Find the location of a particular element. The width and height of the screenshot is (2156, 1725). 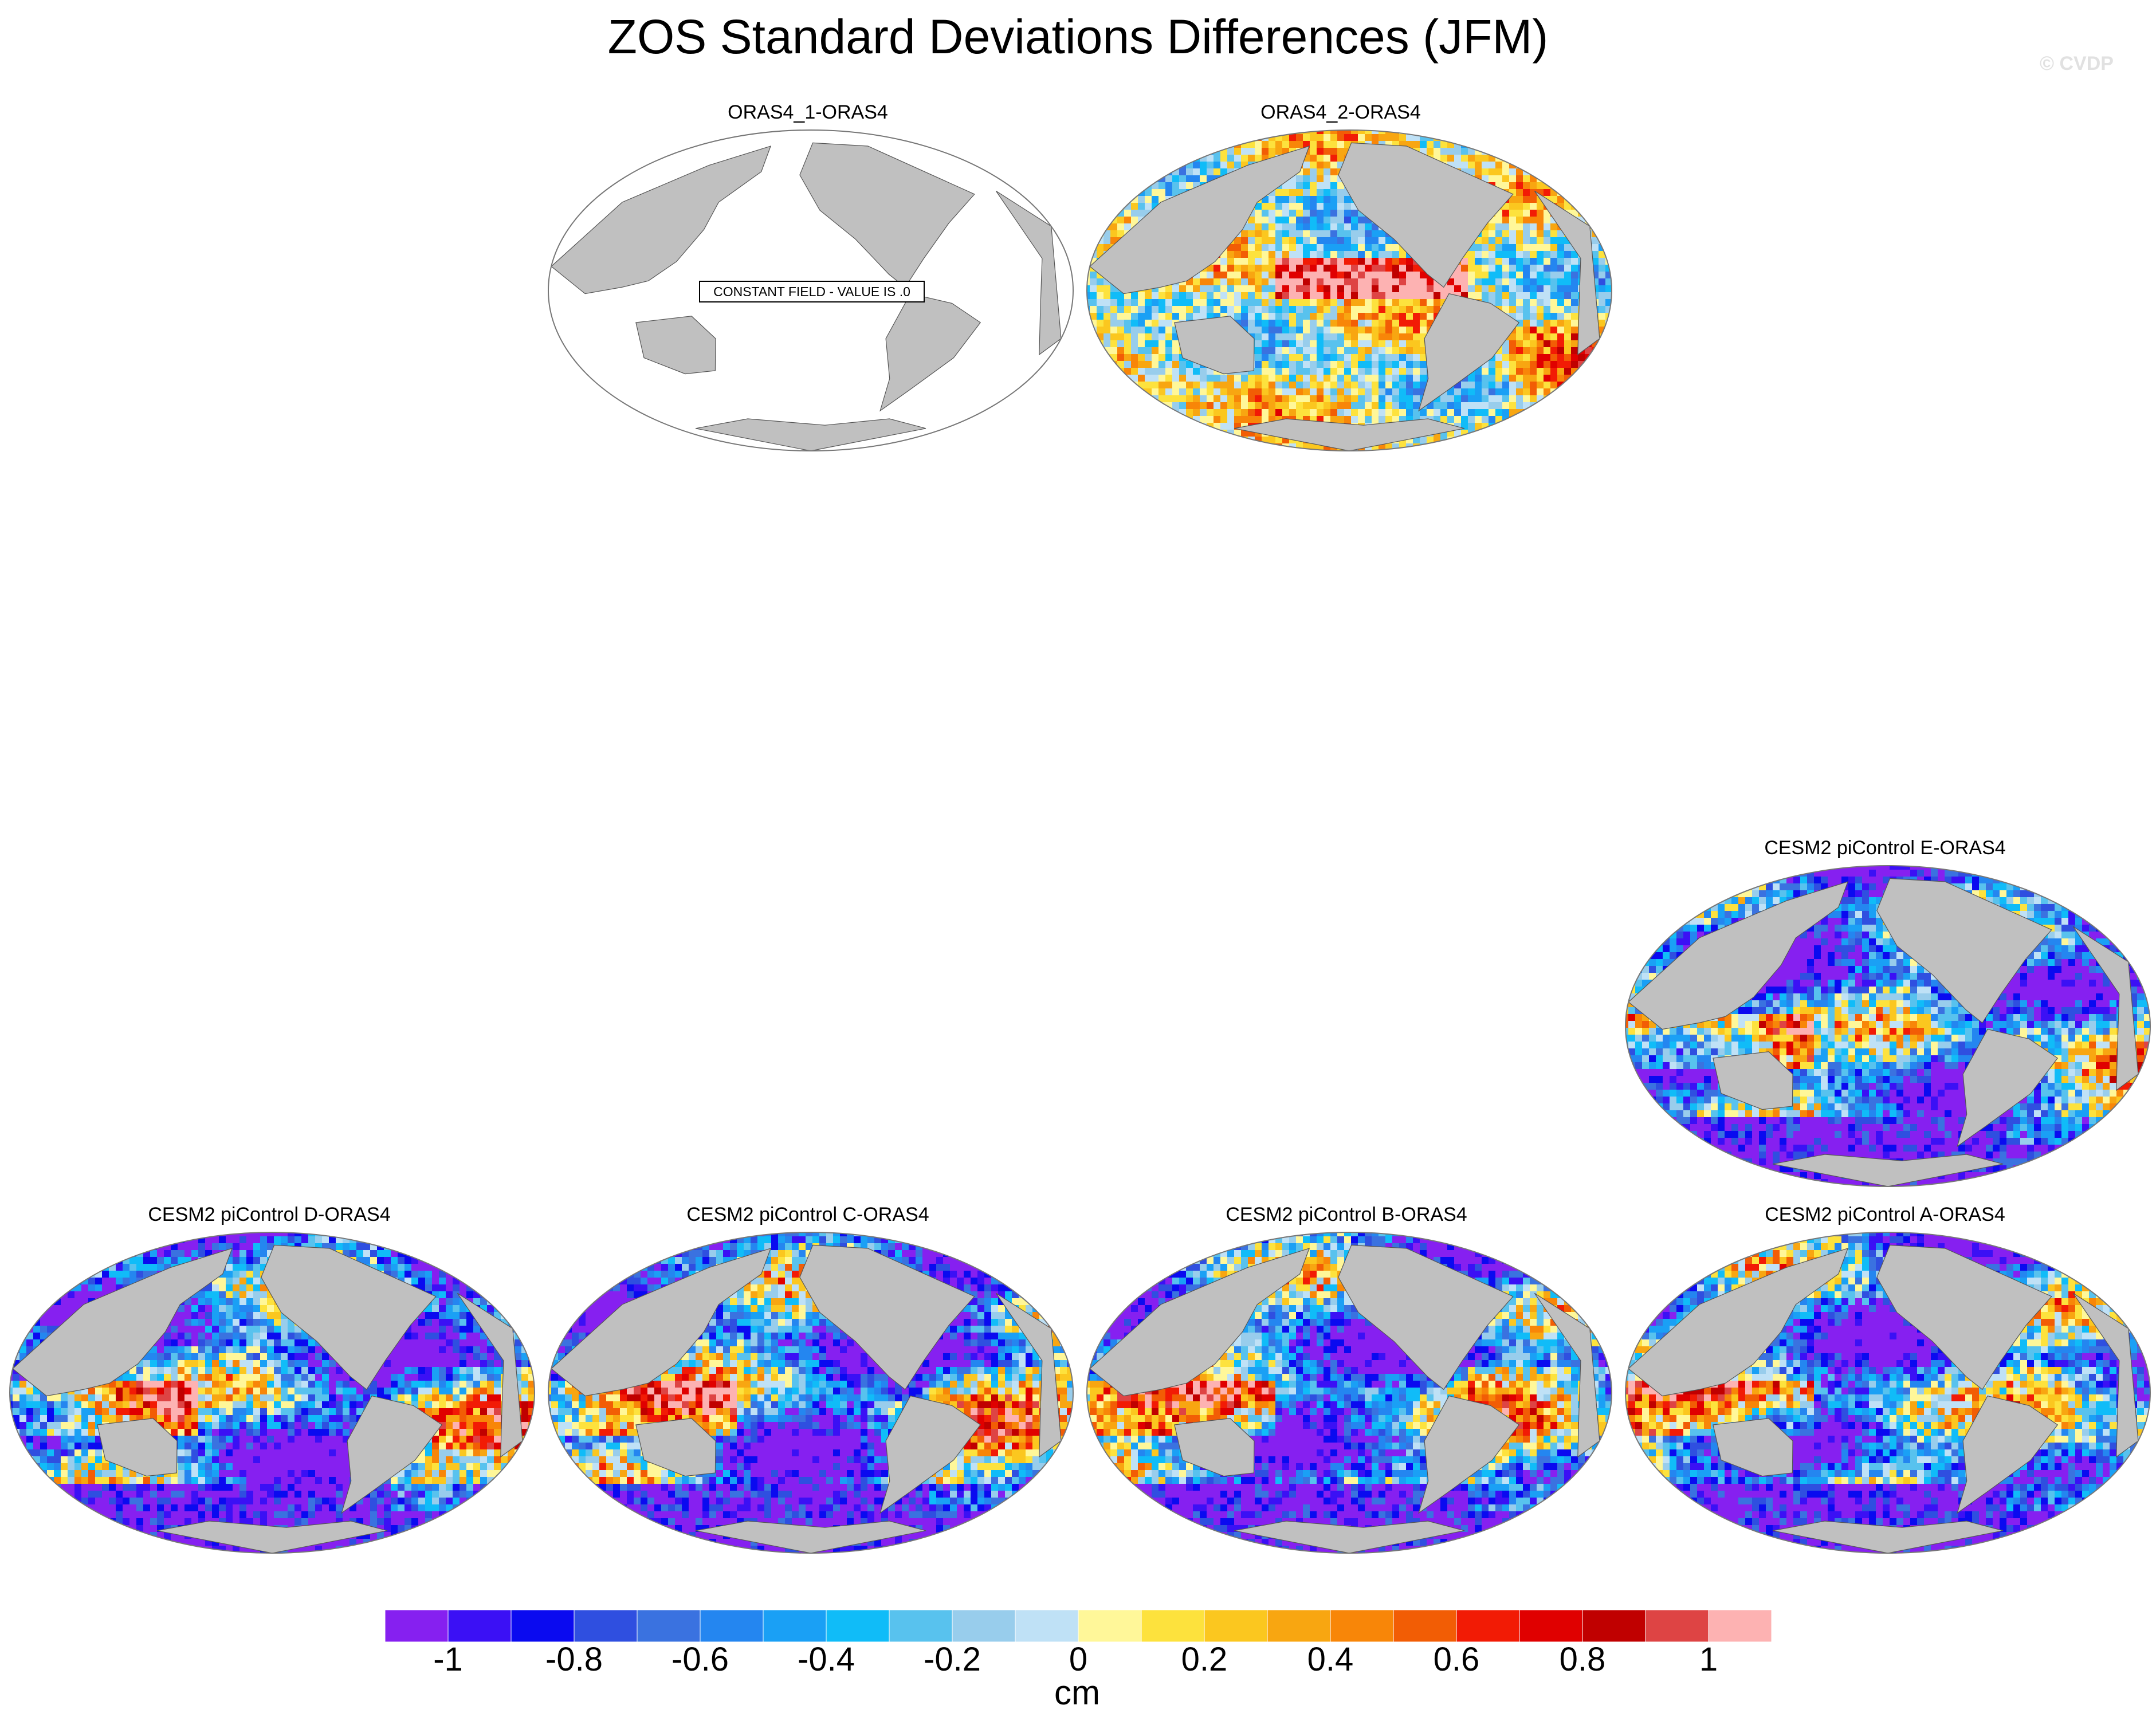

panel-title-oras4-2: ORAS4_2-ORAS4 is located at coordinates (1340, 112).